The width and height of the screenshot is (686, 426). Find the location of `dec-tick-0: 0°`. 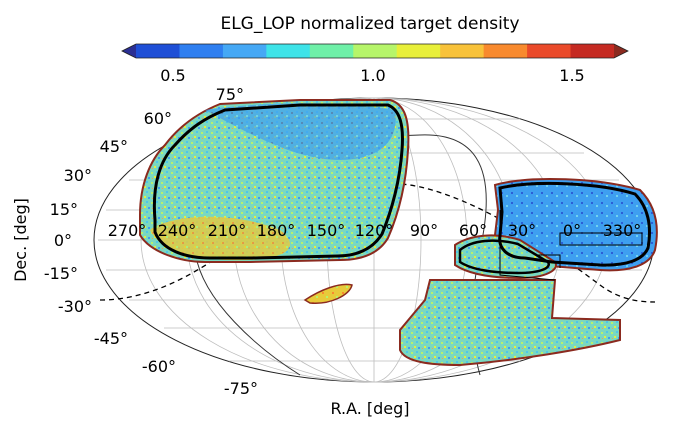

dec-tick-0: 0° is located at coordinates (63, 240).